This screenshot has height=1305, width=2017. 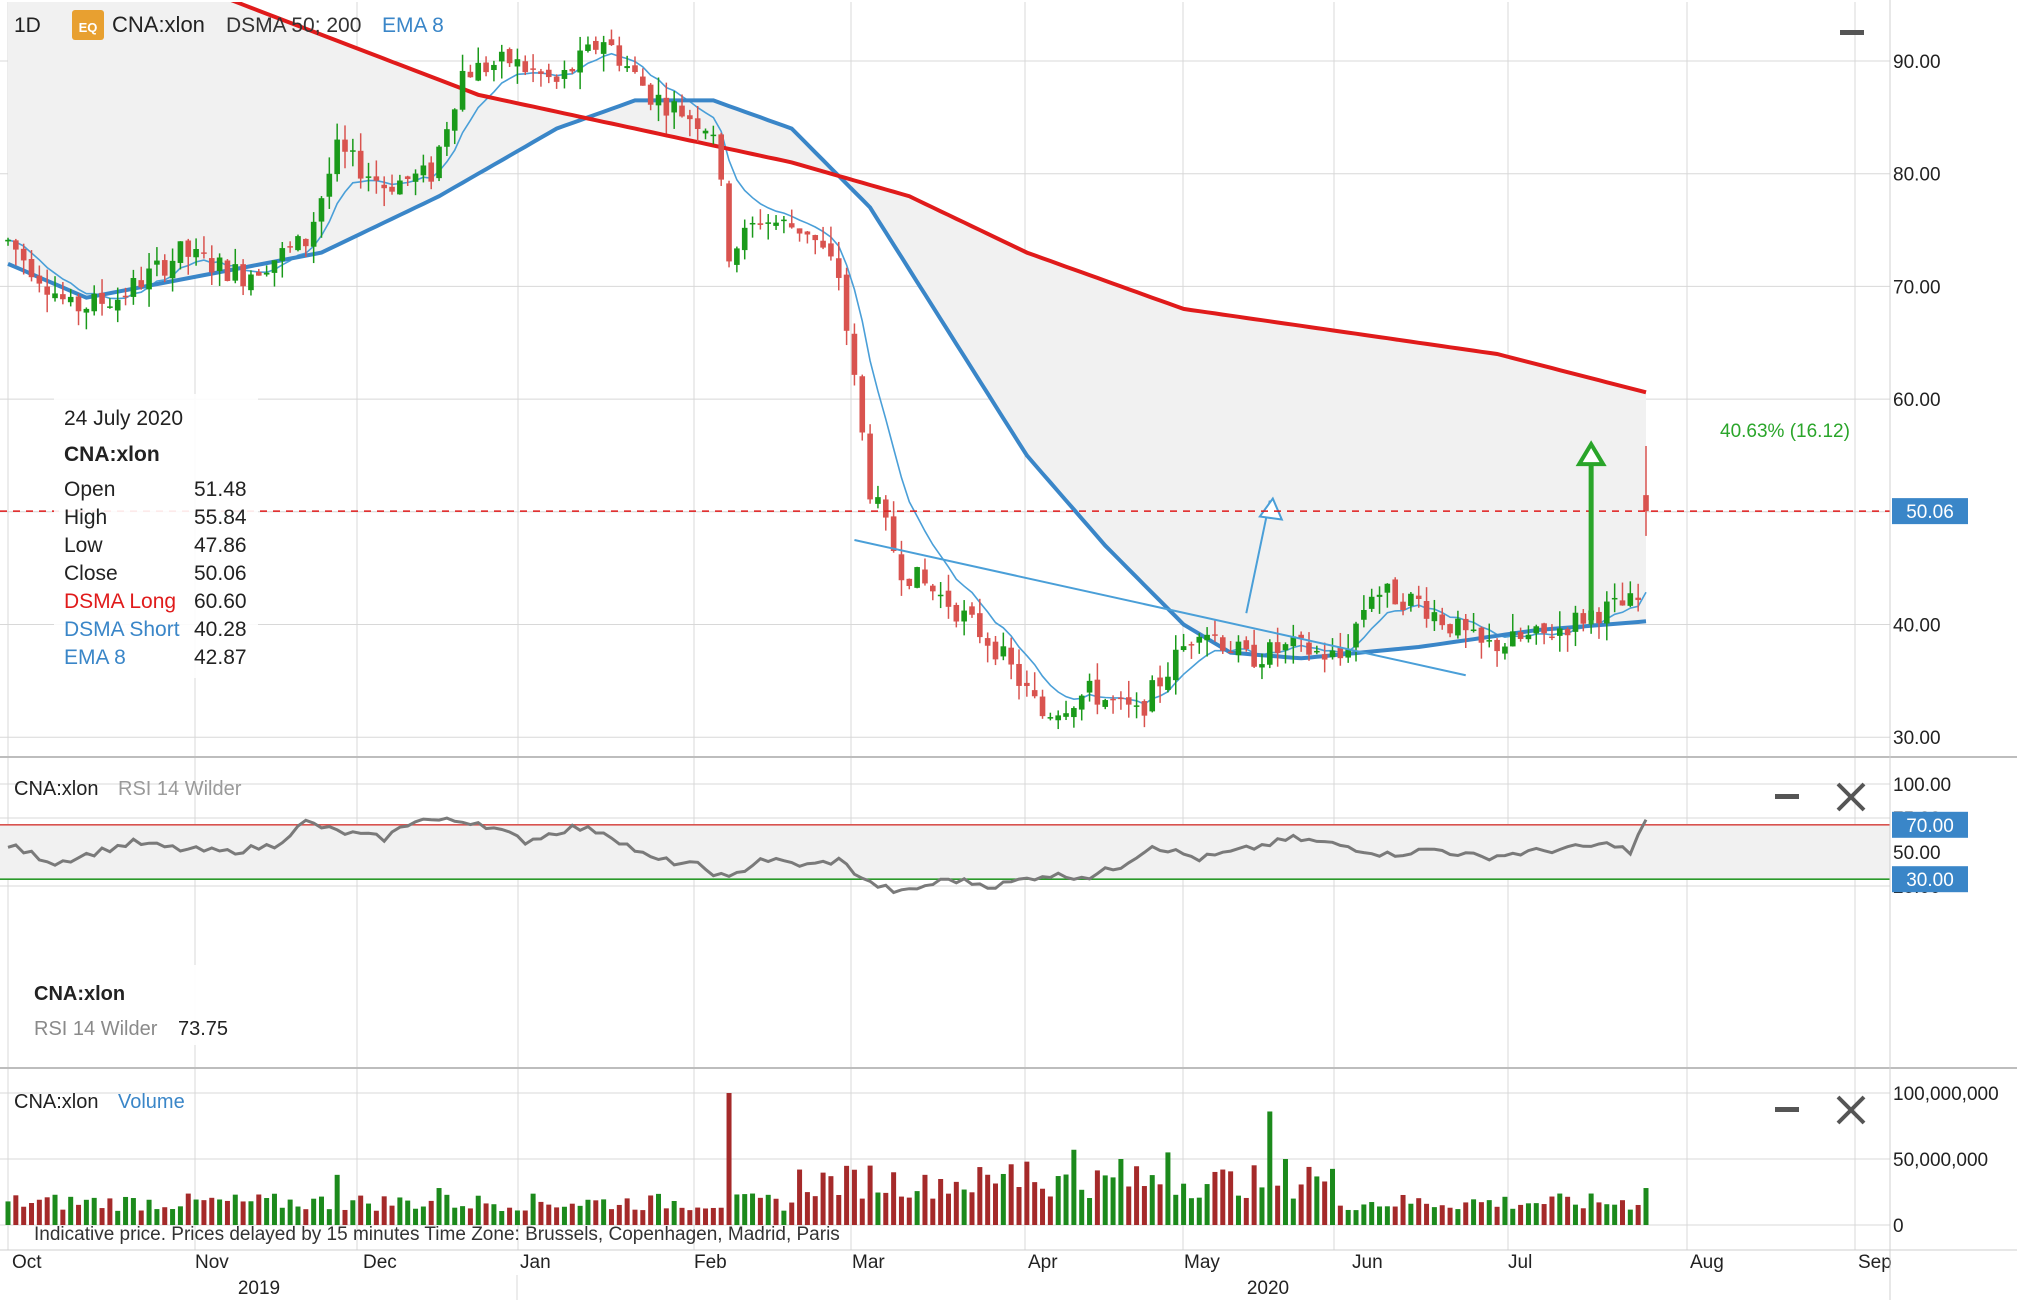 What do you see at coordinates (1930, 880) in the screenshot?
I see `rsi-lower-label: 30.00` at bounding box center [1930, 880].